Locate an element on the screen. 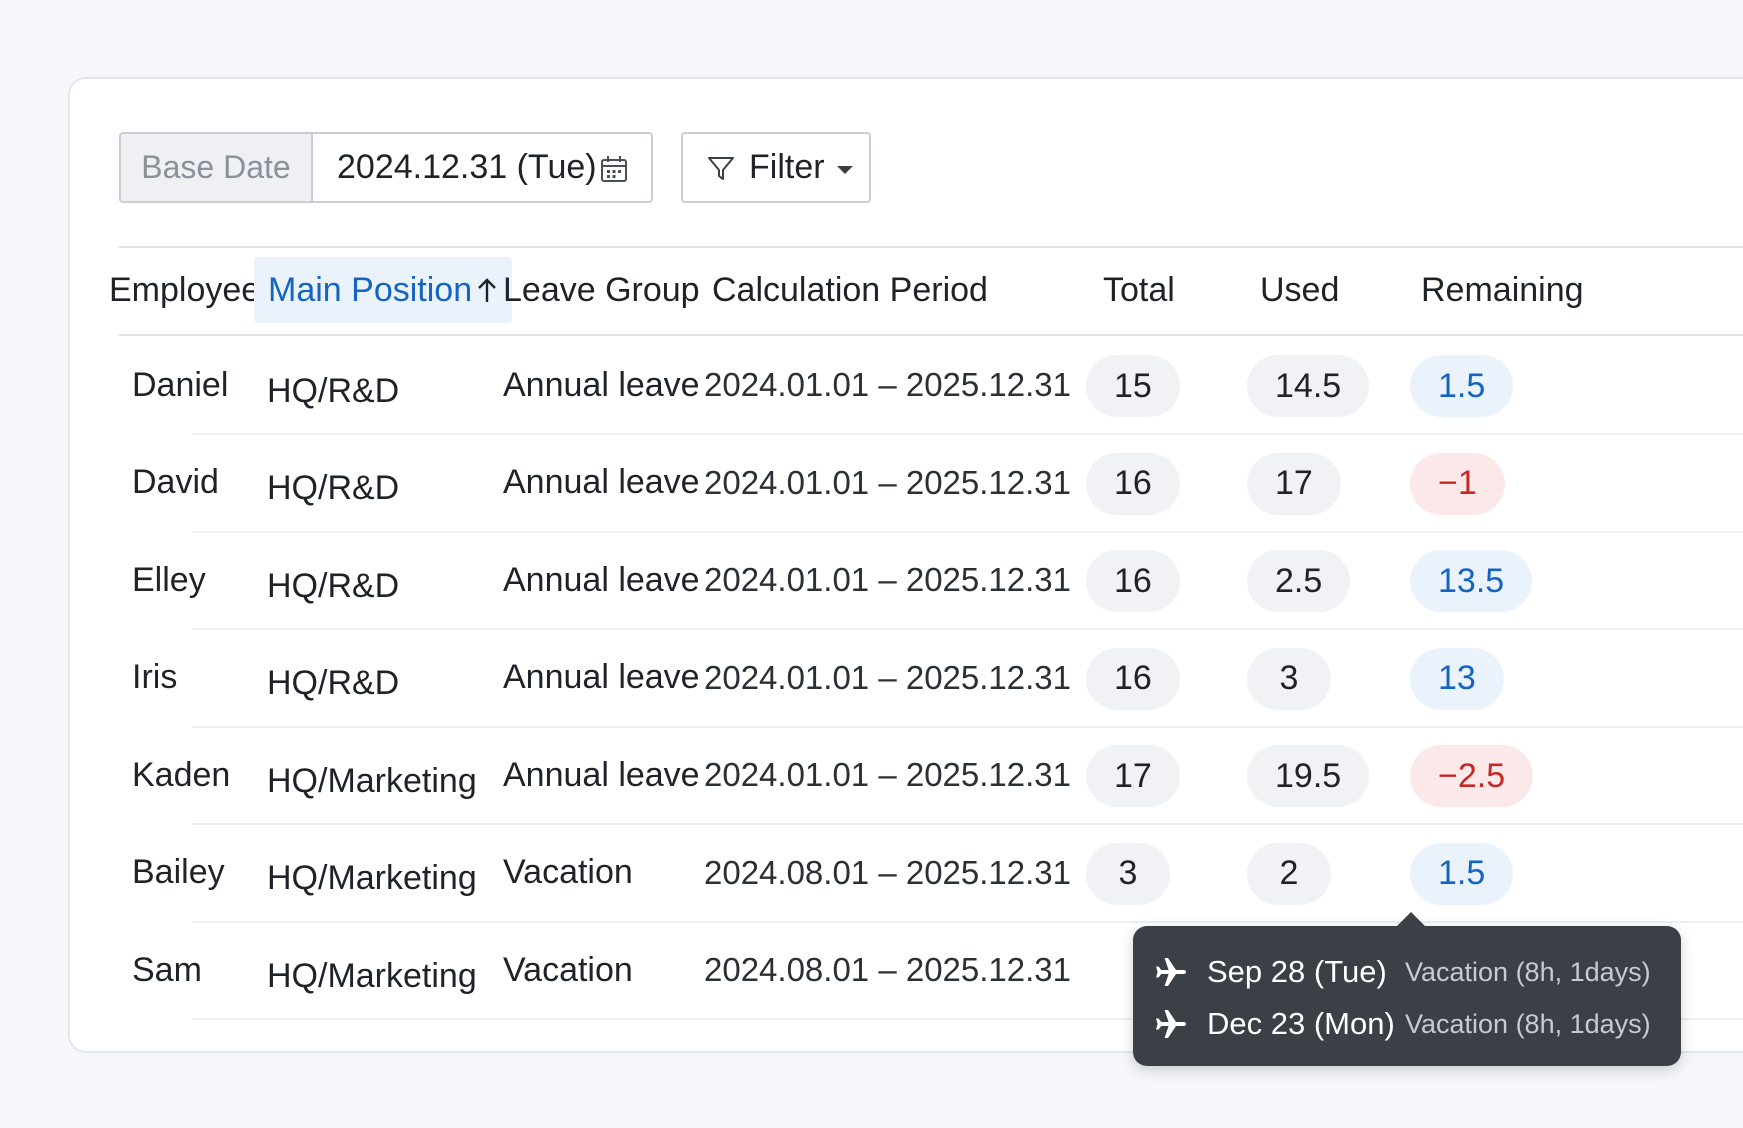 This screenshot has width=1743, height=1128. tooltip-item: Sep 28 (Tue) Vacation (8h, 1days) is located at coordinates (1407, 972).